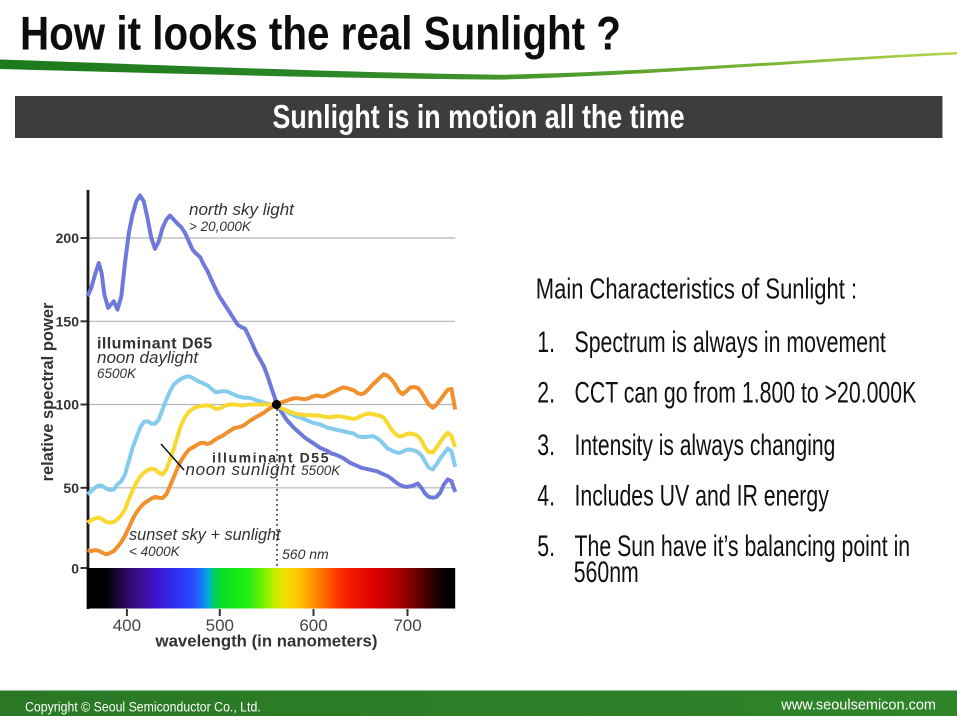  Describe the element at coordinates (705, 446) in the screenshot. I see `svg-text: Intensity is always changing` at that location.